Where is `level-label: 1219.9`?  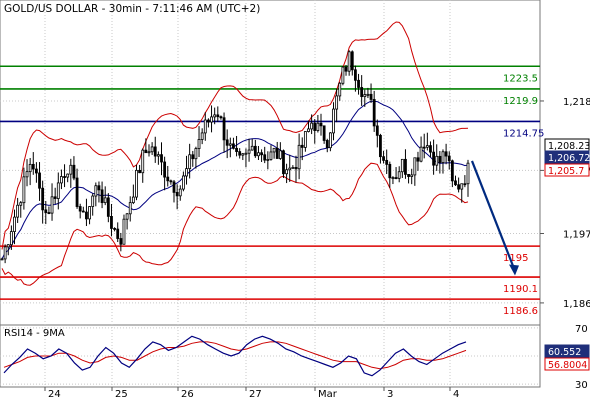 level-label: 1219.9 is located at coordinates (520, 101).